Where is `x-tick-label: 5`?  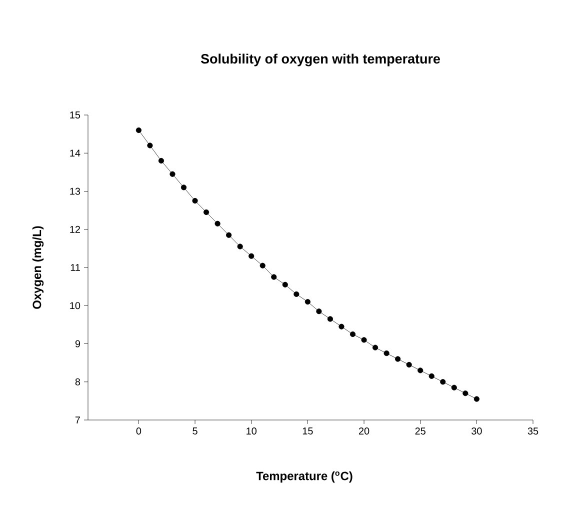 x-tick-label: 5 is located at coordinates (195, 431).